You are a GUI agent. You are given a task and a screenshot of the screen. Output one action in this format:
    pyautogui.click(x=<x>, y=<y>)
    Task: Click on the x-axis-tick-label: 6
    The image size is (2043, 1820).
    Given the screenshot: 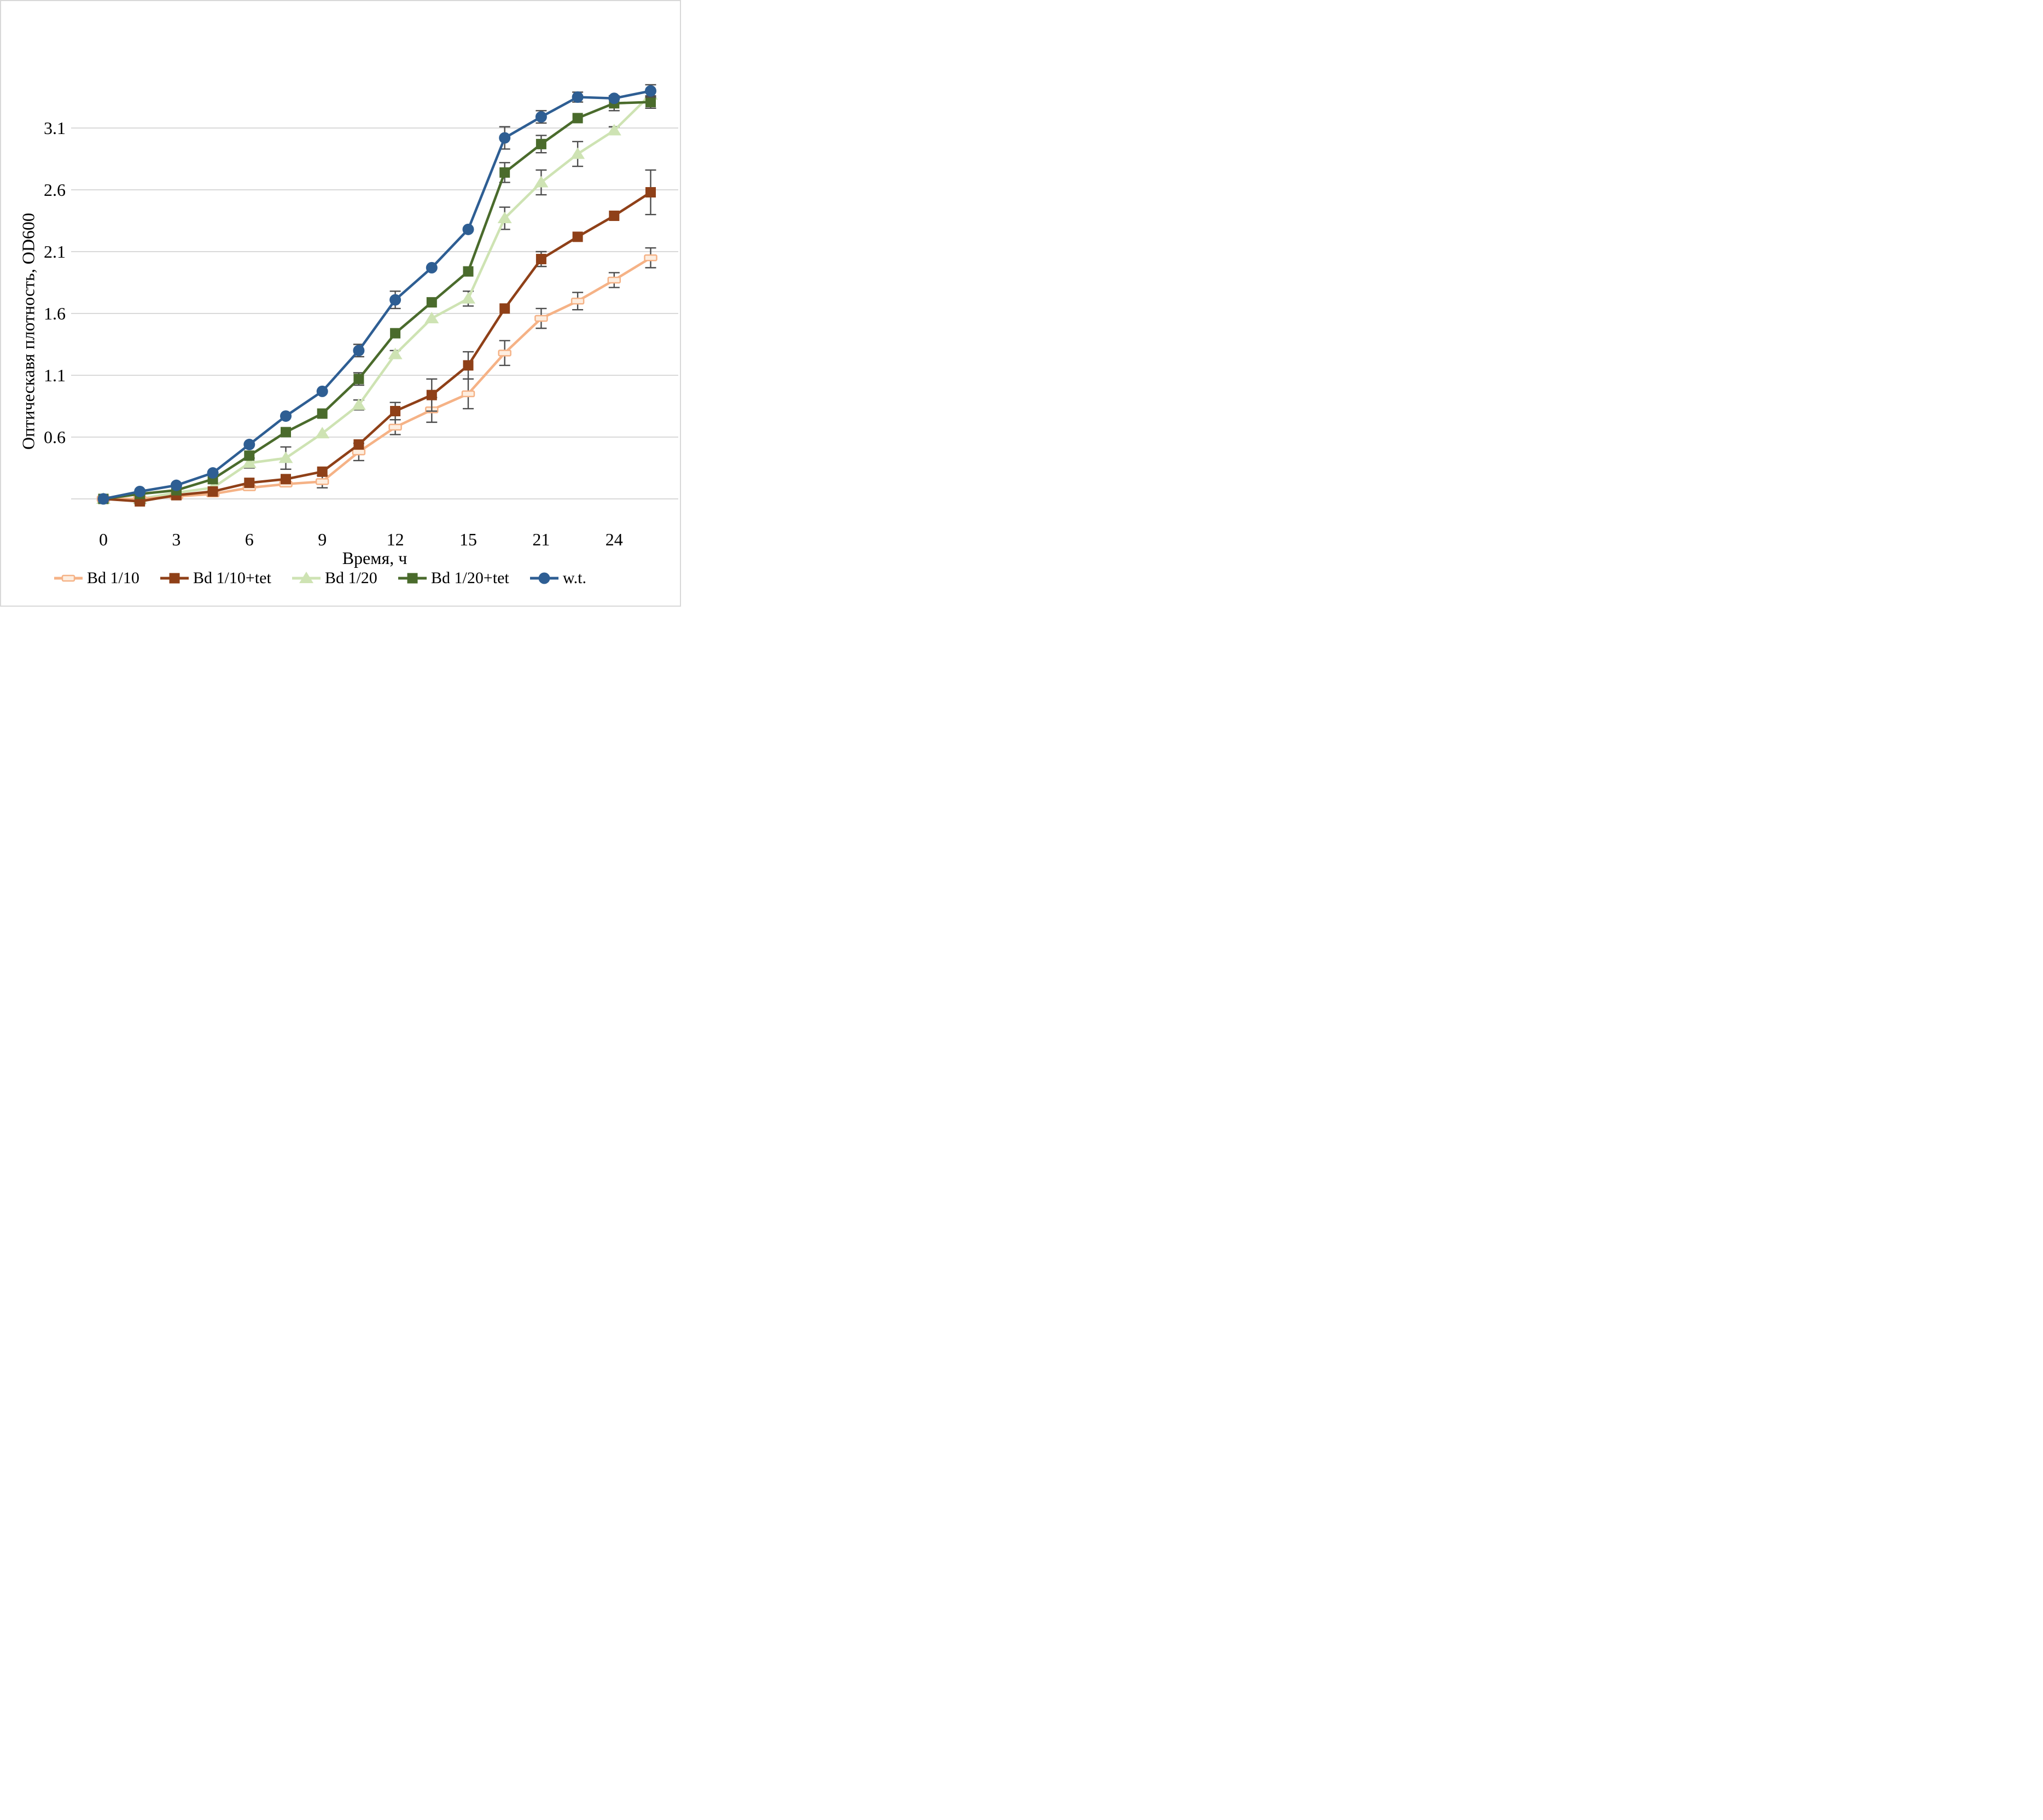 What is the action you would take?
    pyautogui.click(x=249, y=539)
    